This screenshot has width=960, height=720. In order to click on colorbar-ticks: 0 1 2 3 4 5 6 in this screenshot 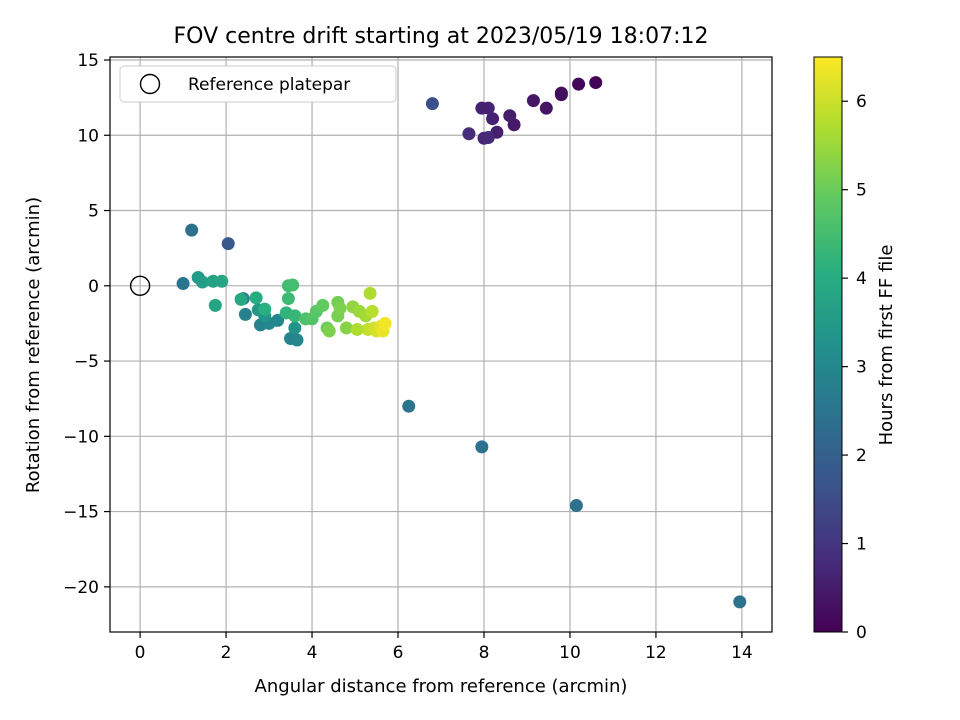, I will do `click(854, 367)`.